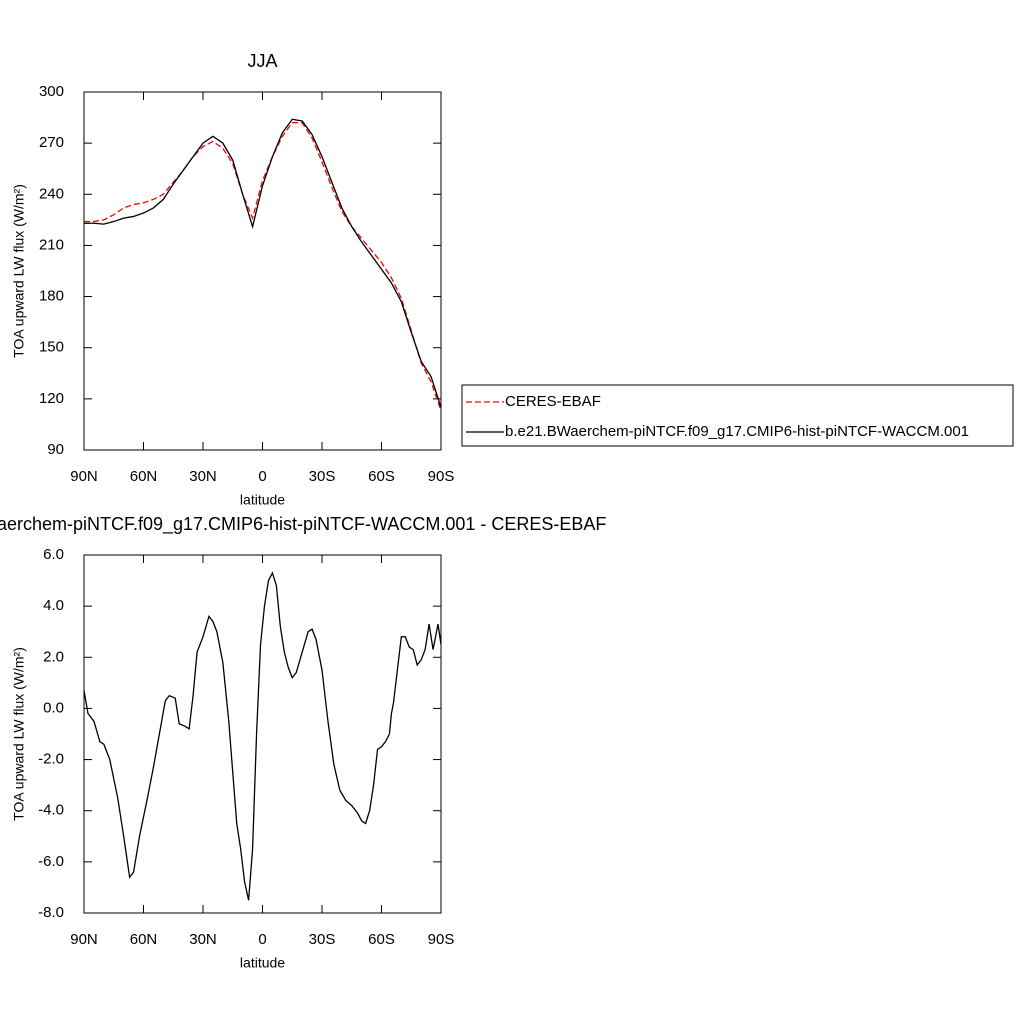 The image size is (1024, 1024). Describe the element at coordinates (51, 142) in the screenshot. I see `y-tick-label: 270` at that location.